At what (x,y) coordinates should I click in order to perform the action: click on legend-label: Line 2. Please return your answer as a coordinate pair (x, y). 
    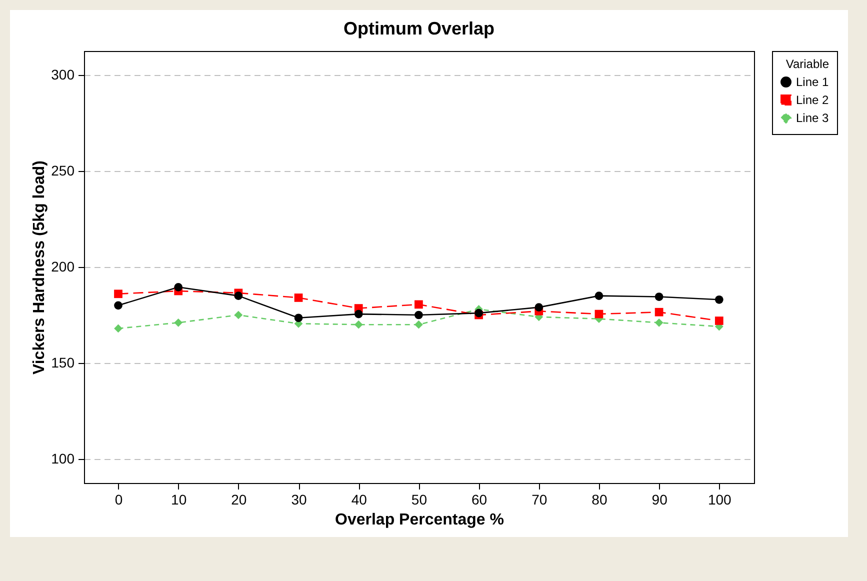
    Looking at the image, I should click on (813, 100).